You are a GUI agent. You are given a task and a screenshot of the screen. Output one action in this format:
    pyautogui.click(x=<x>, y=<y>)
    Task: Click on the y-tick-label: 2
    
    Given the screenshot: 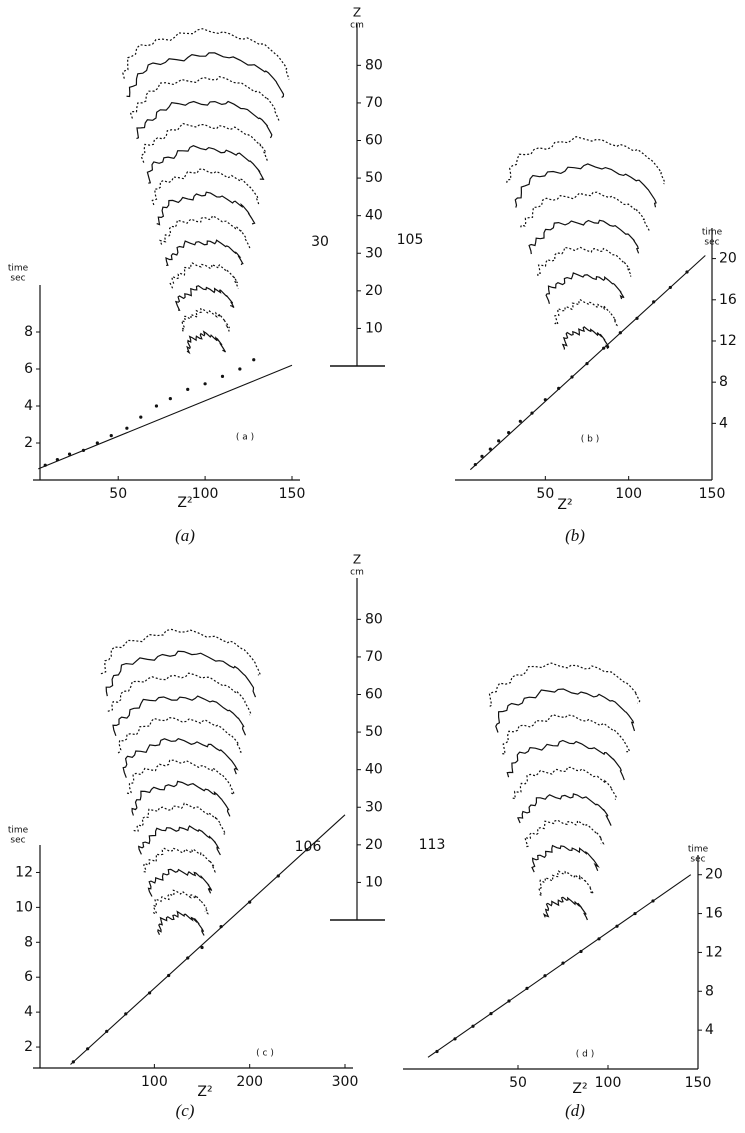 What is the action you would take?
    pyautogui.click(x=28, y=1047)
    